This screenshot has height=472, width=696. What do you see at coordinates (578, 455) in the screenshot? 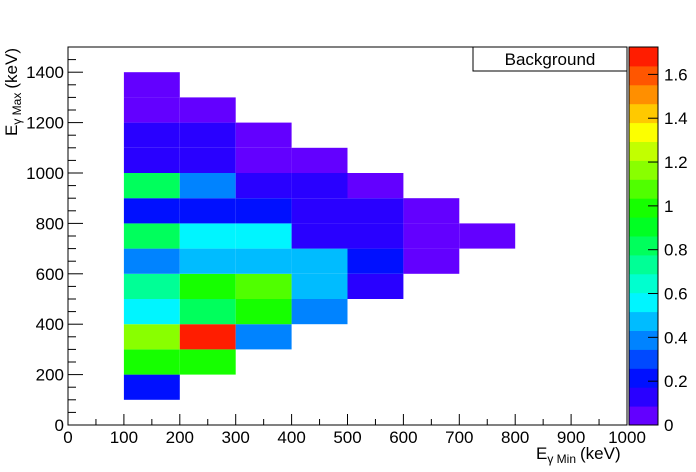
I see `x-axis-label: Eγ Min (keV)` at bounding box center [578, 455].